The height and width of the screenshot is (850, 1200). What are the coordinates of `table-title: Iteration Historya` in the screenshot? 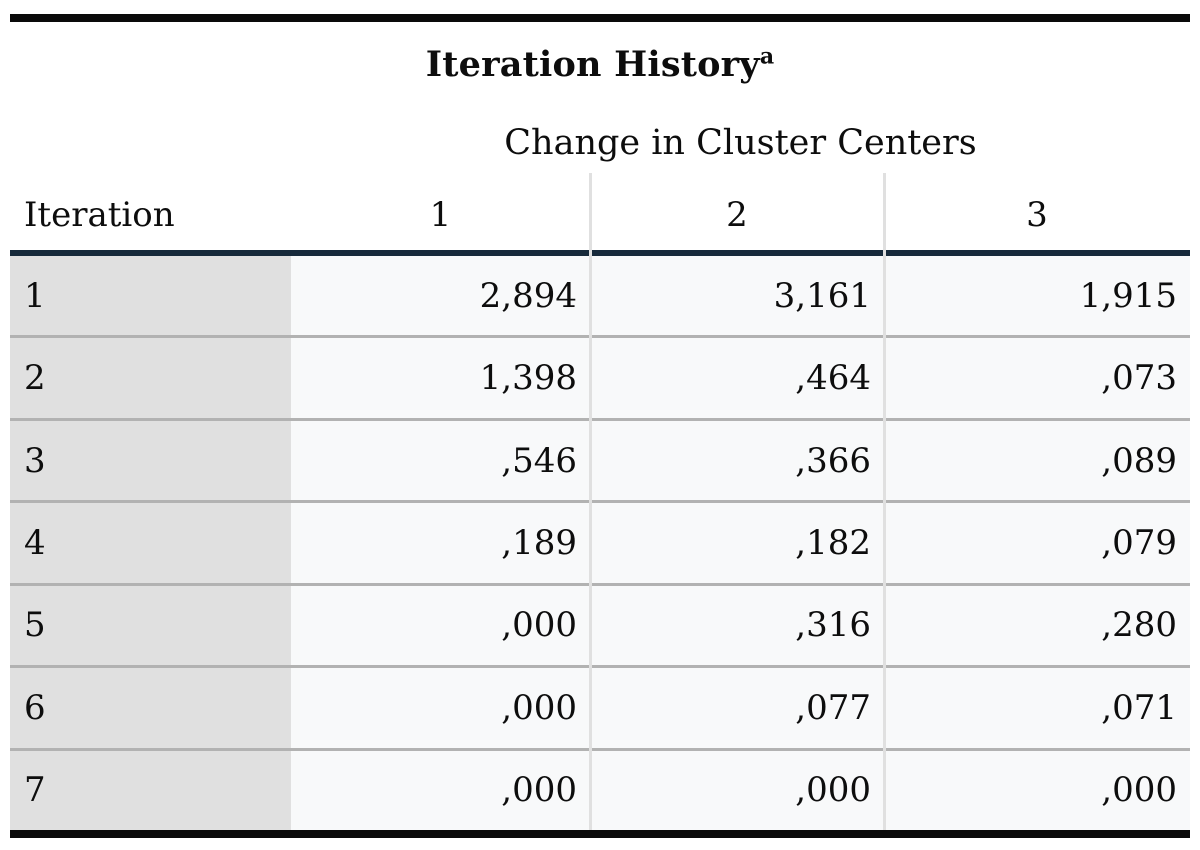 It's located at (600, 64).